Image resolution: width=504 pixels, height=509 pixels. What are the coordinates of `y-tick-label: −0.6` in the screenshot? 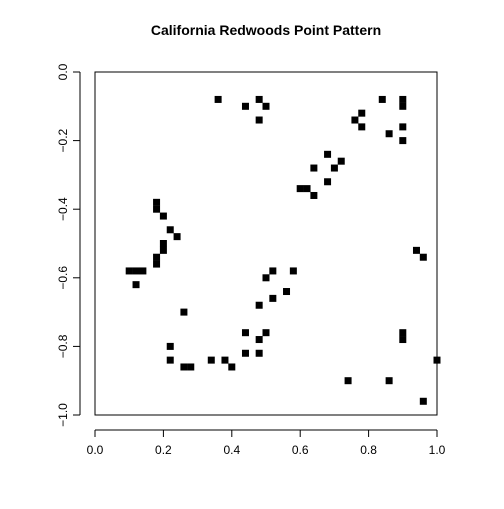 It's located at (63, 278).